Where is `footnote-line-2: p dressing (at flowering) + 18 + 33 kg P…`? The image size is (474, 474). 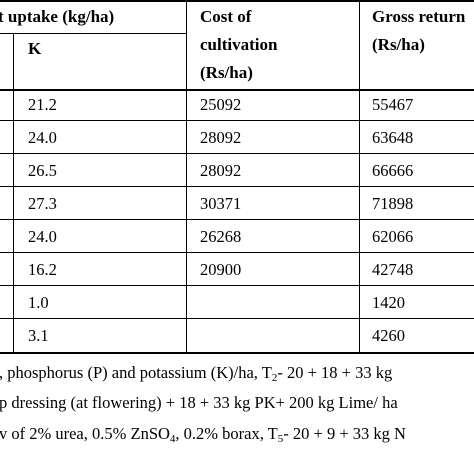
footnote-line-2: p dressing (at flowering) + 18 + 33 kg P… is located at coordinates (199, 402).